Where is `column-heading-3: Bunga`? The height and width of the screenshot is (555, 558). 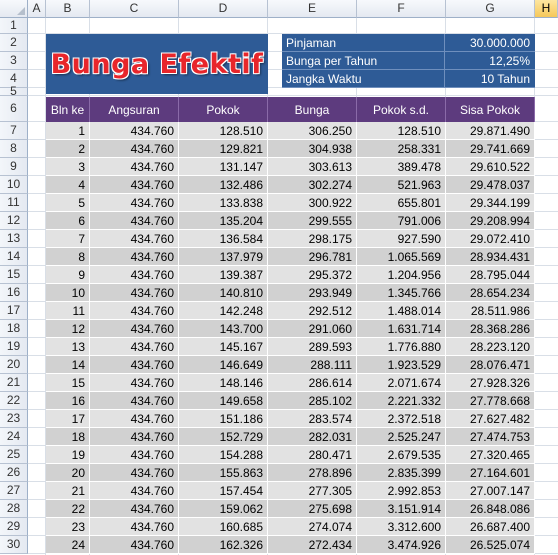
column-heading-3: Bunga is located at coordinates (312, 110).